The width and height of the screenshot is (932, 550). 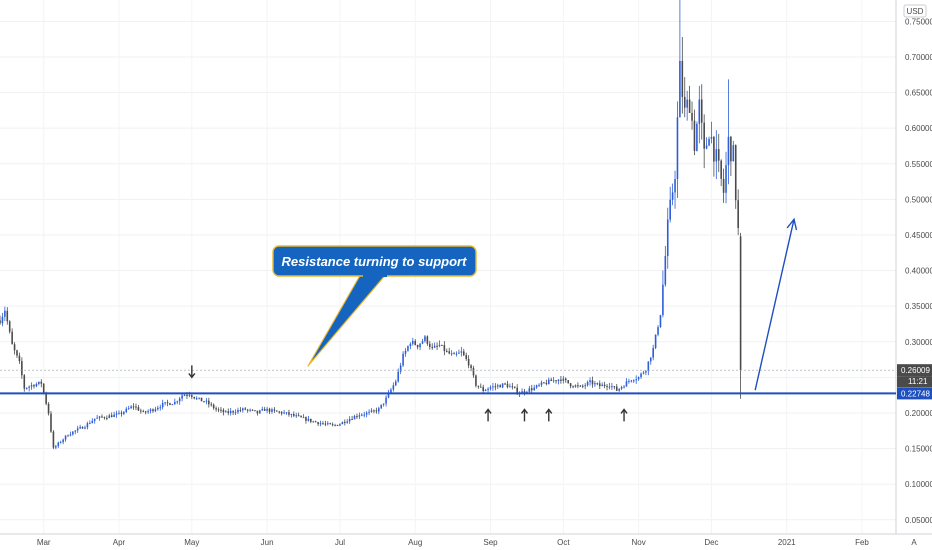 What do you see at coordinates (466, 540) in the screenshot?
I see `time-axis: A Mar Apr May Jun Jul Aug Sep Oct Nov Dec 2021 Feb` at bounding box center [466, 540].